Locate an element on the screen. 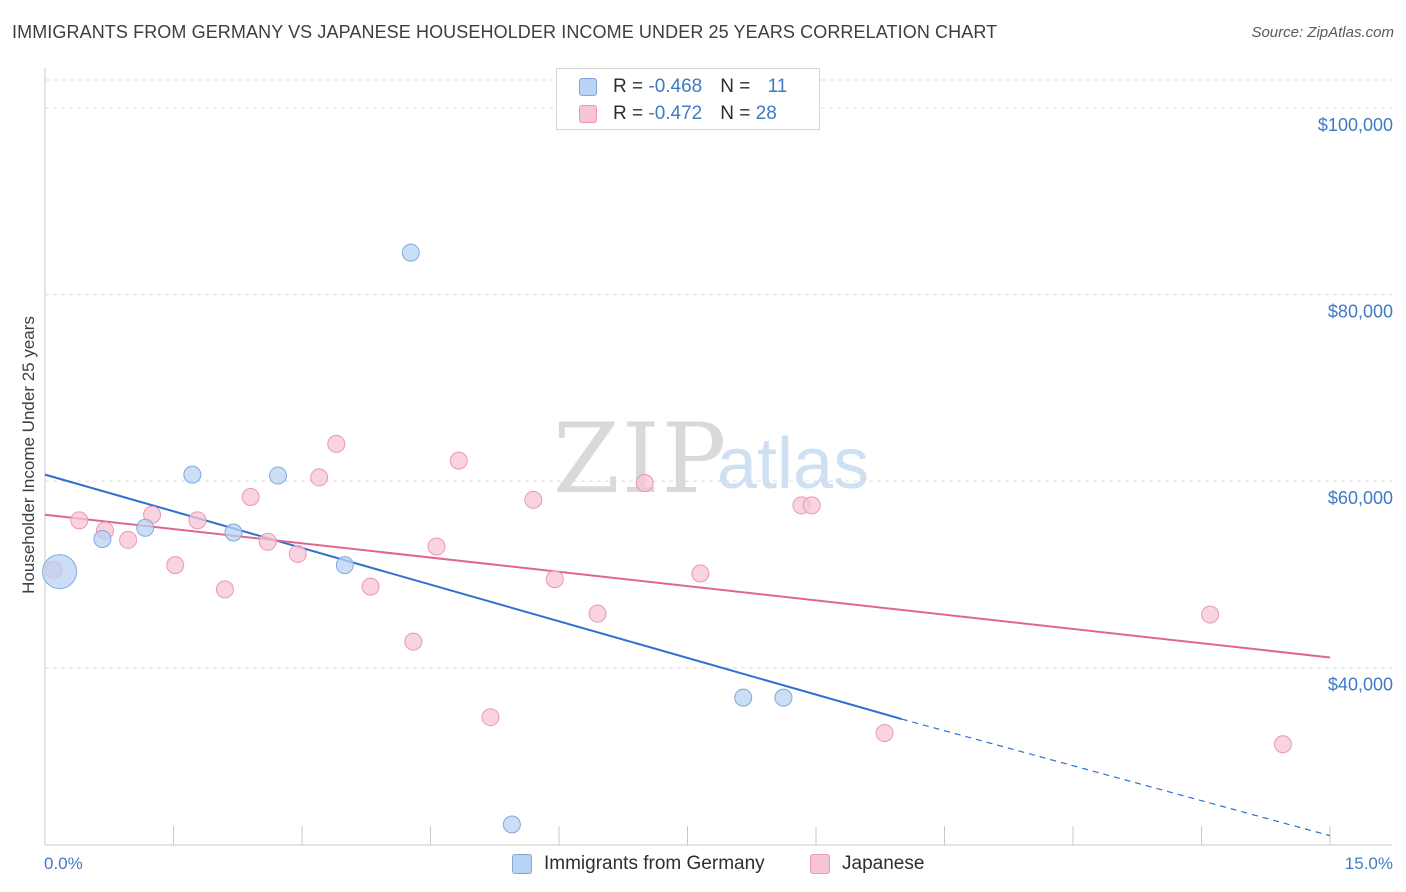  legend-r-value: -0.472 is located at coordinates (675, 113).